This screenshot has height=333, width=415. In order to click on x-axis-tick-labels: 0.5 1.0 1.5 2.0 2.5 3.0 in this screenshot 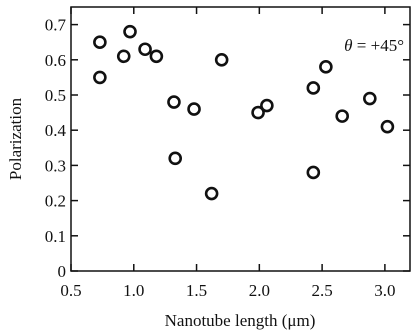, I will do `click(227, 290)`.